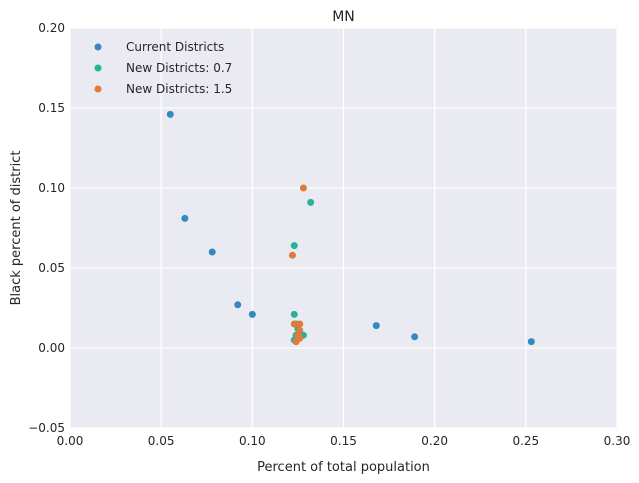 The height and width of the screenshot is (483, 639). I want to click on x-tick-labels: 0.00 0.05 0.10 0.15 0.20 0.25 0.30, so click(344, 441).